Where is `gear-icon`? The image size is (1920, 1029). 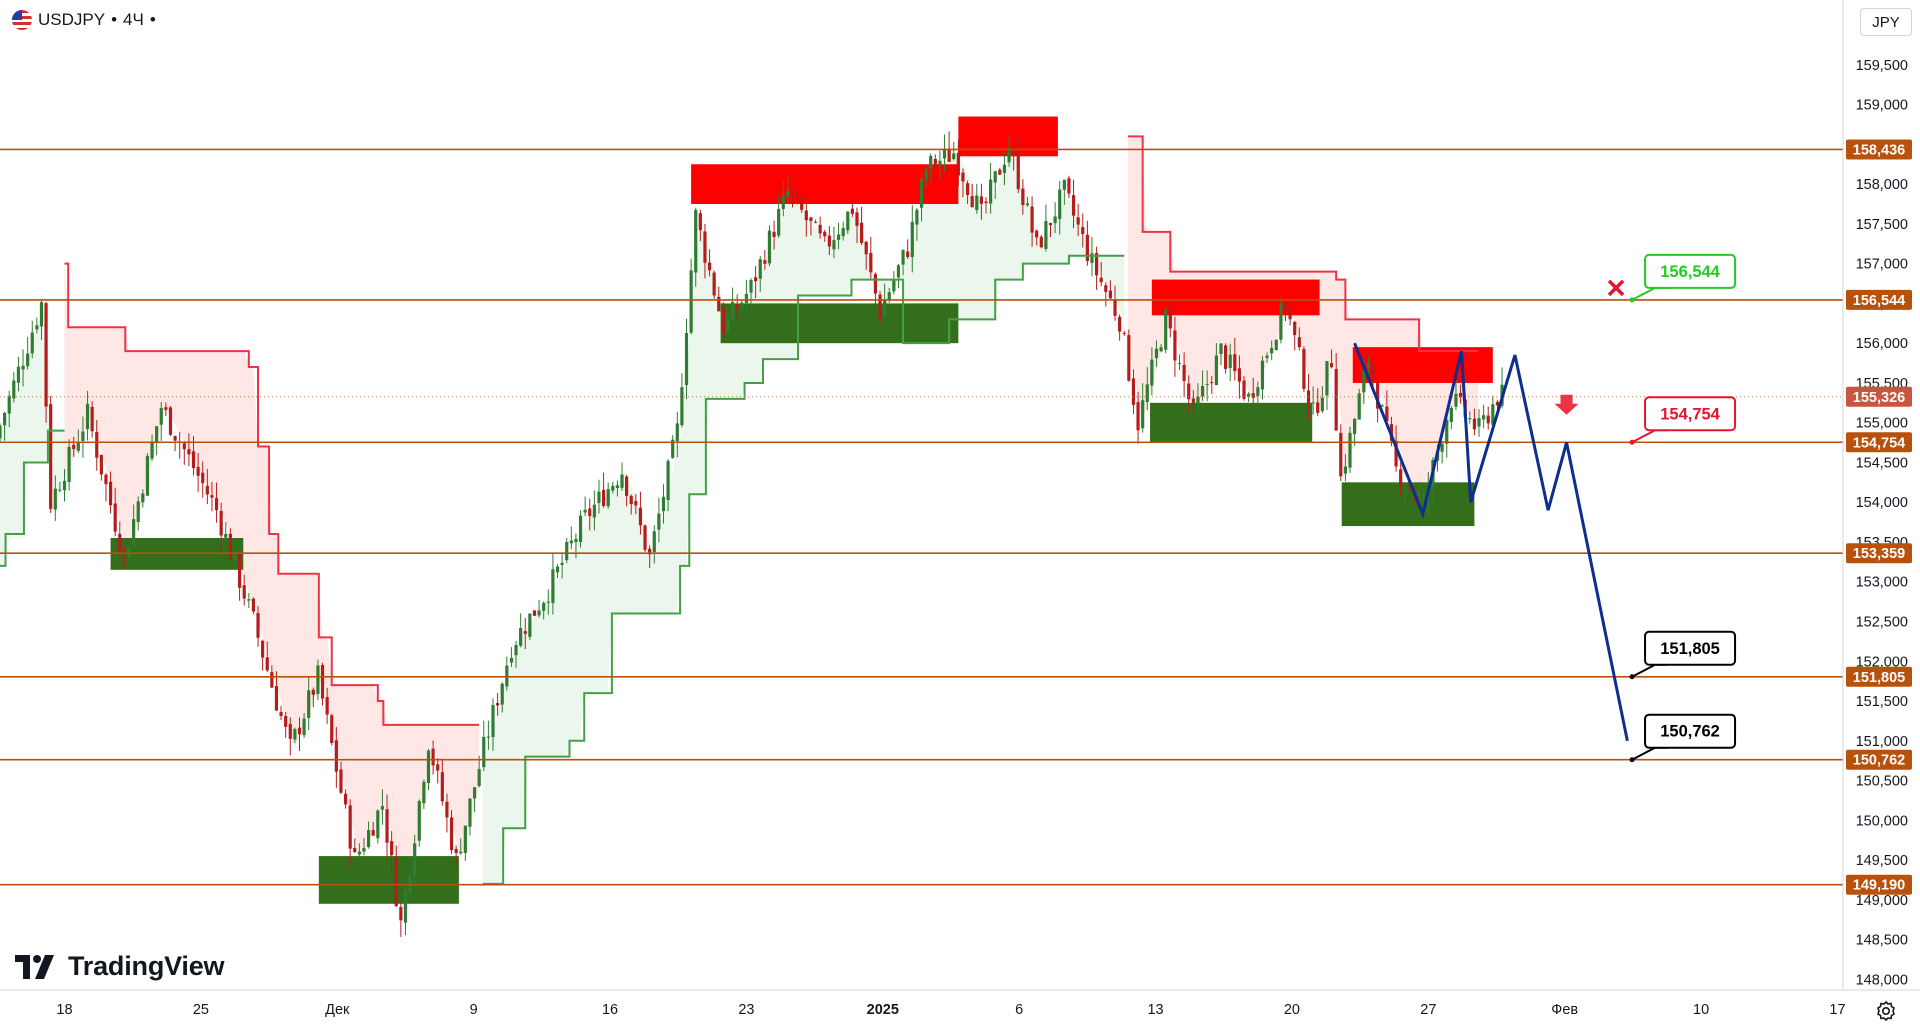
gear-icon is located at coordinates (1886, 1011).